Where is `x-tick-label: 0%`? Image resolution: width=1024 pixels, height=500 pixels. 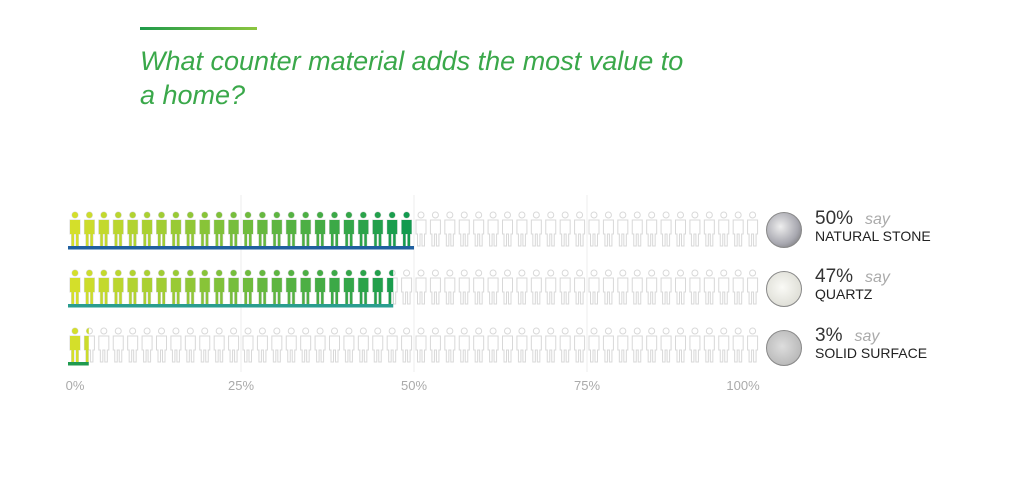 x-tick-label: 0% is located at coordinates (75, 385).